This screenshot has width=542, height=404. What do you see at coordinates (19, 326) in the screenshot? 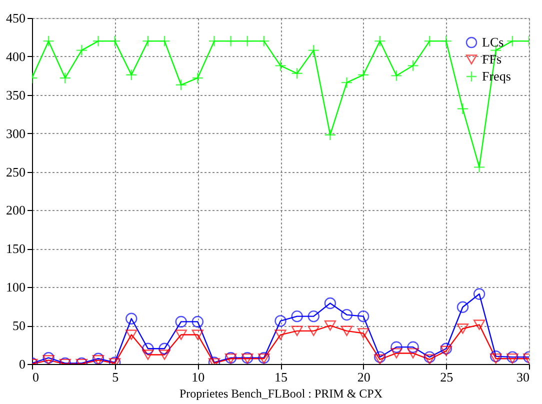
I see `y-tick-label: 50` at bounding box center [19, 326].